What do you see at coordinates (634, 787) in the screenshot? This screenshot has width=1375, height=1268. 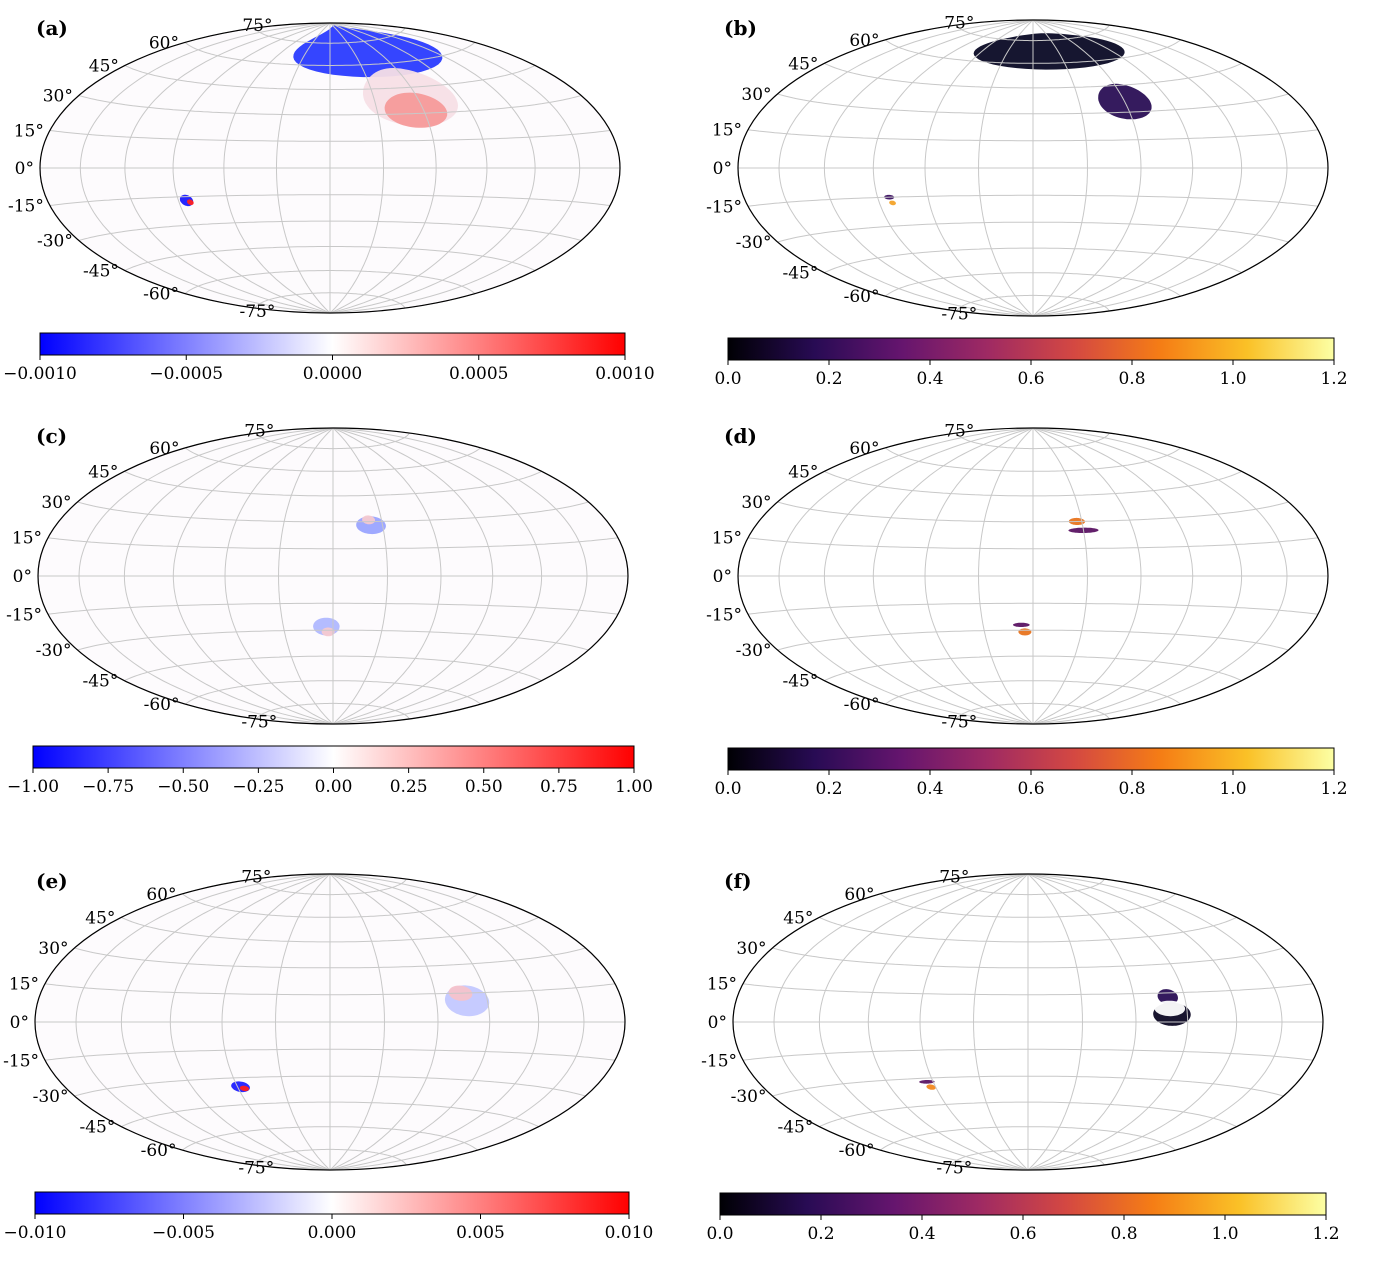 I see `colorbar-tick-label: 1.00` at bounding box center [634, 787].